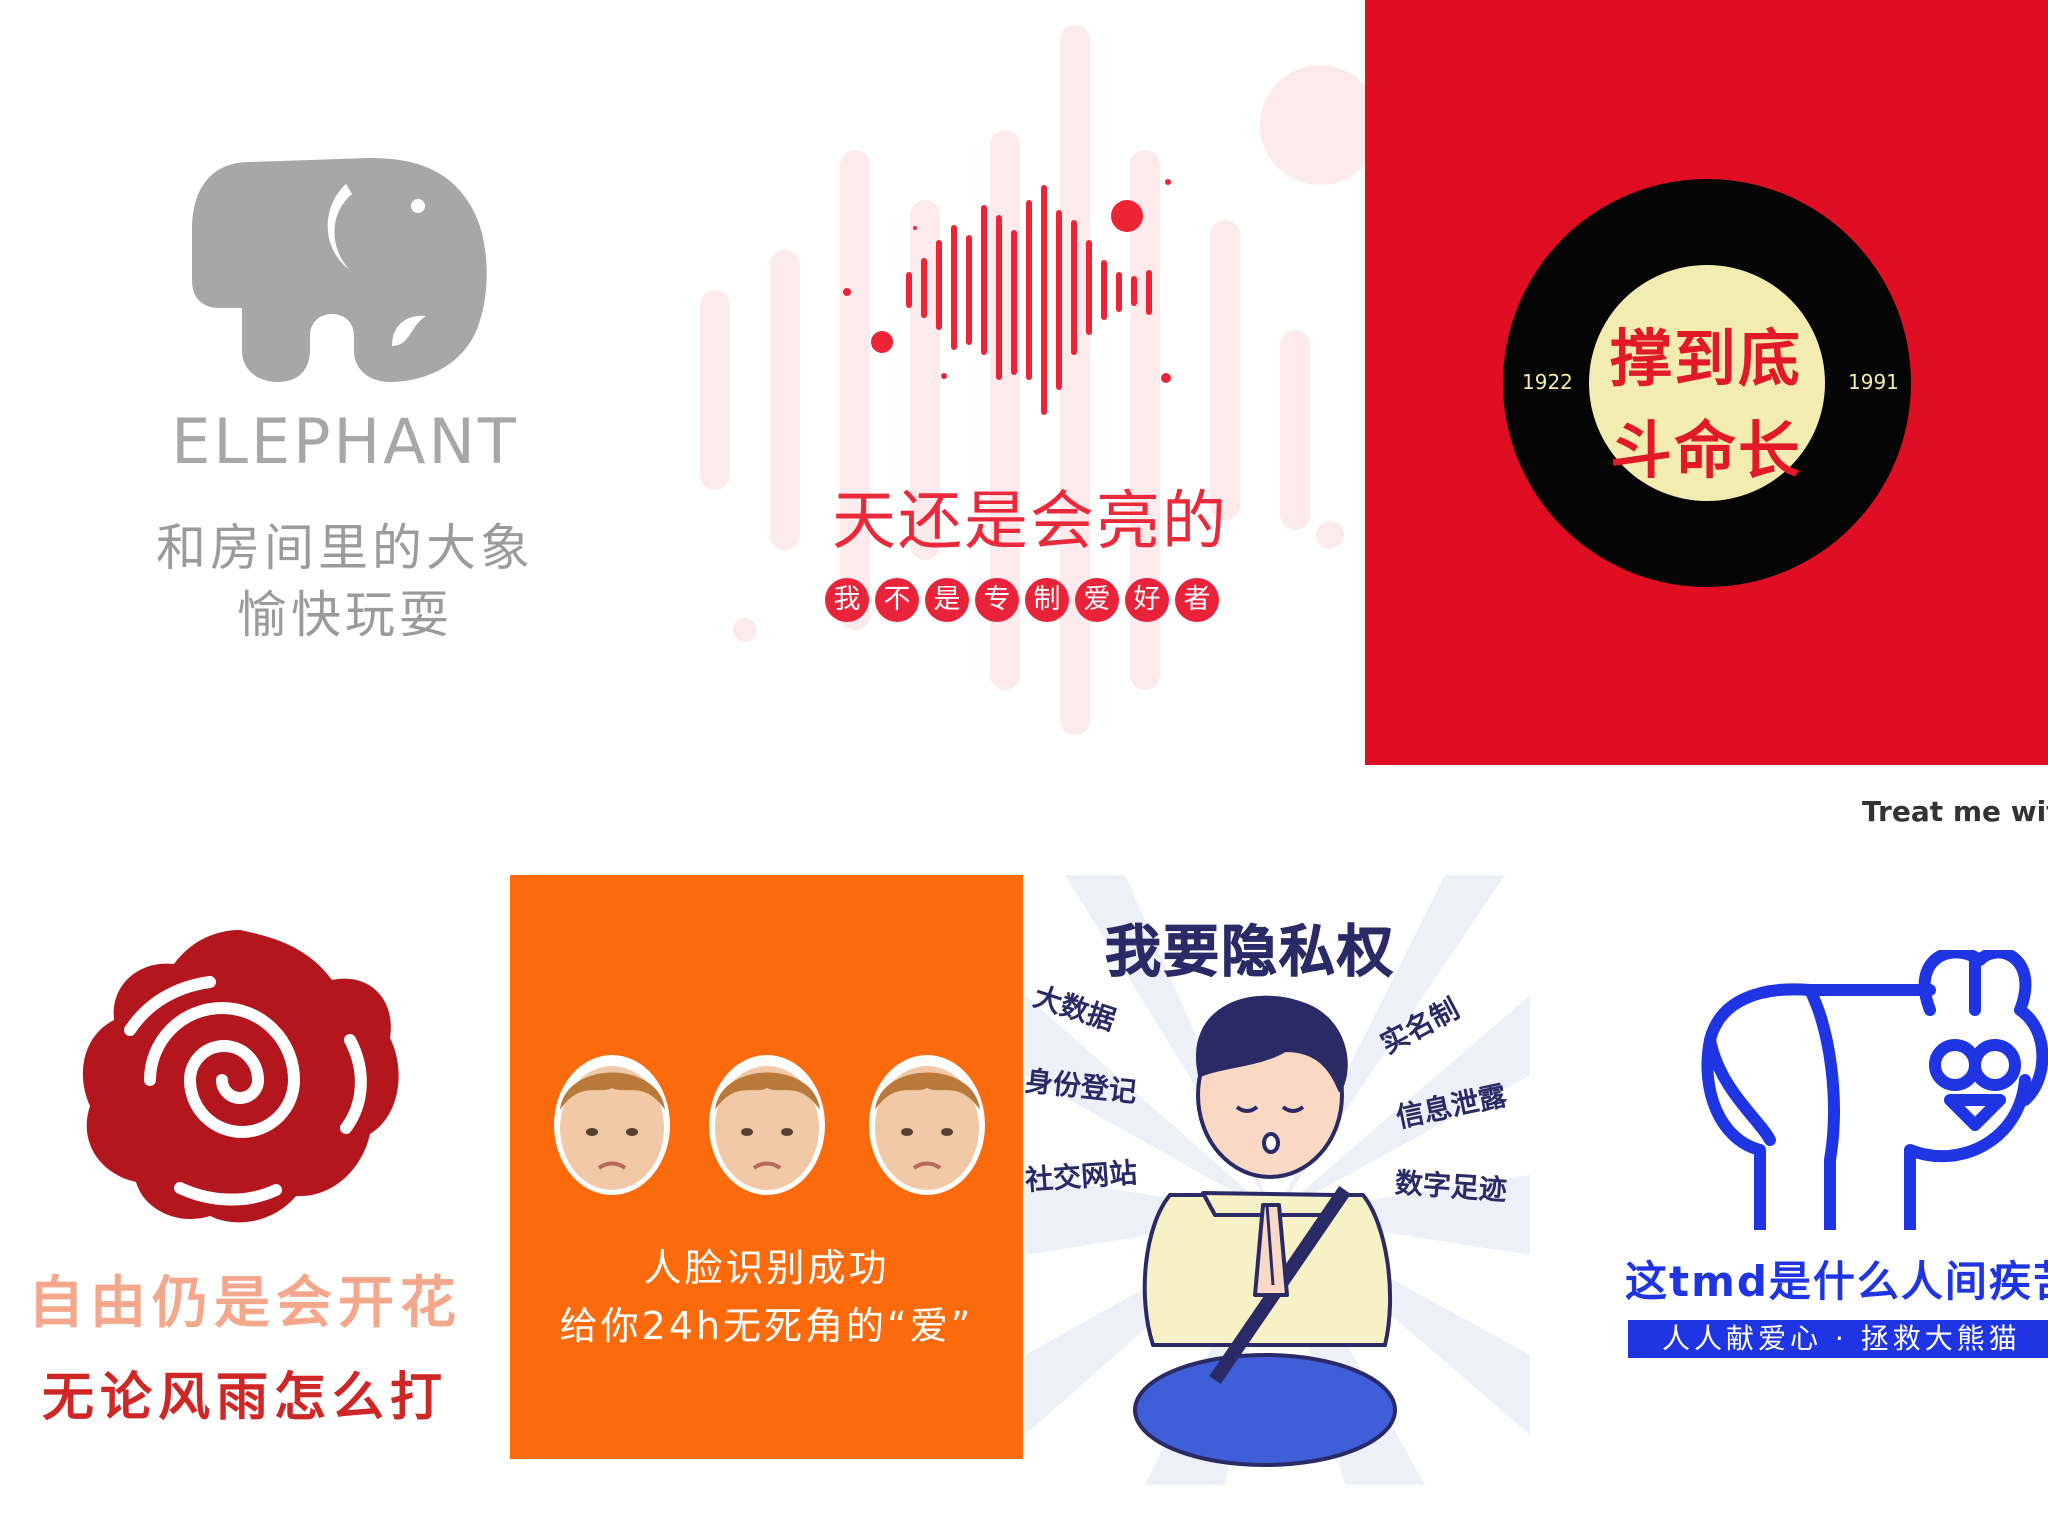 The width and height of the screenshot is (2048, 1534). I want to click on soundwave-pill: 制, so click(1047, 600).